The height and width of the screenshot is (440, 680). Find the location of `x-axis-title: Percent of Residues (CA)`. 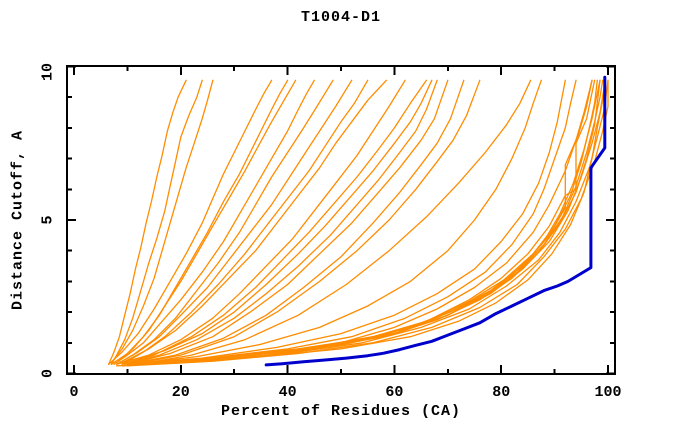

x-axis-title: Percent of Residues (CA) is located at coordinates (341, 411).